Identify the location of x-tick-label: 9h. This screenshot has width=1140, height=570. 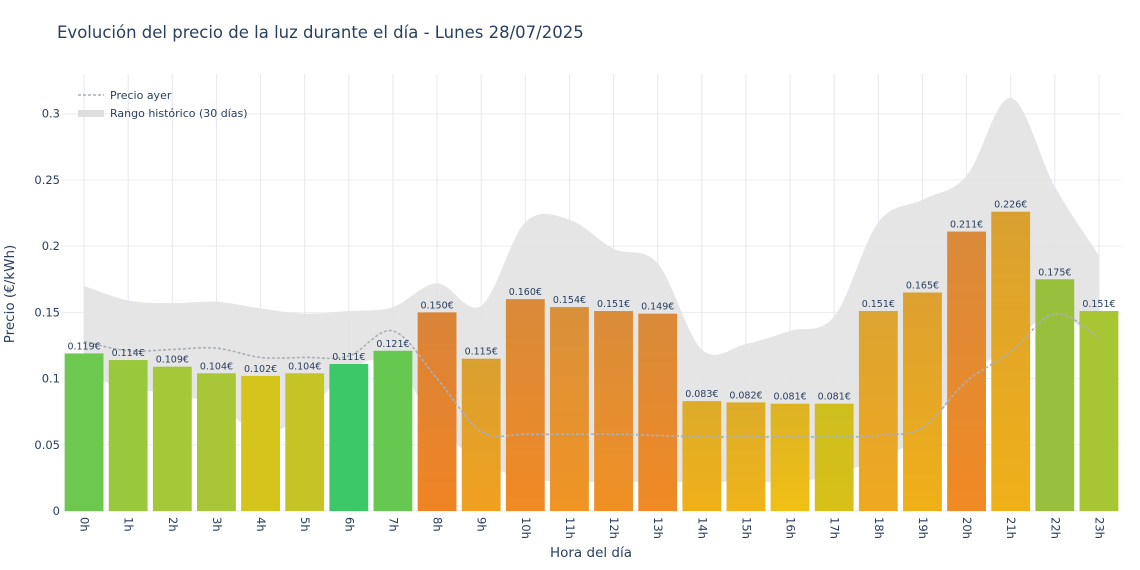
(482, 524).